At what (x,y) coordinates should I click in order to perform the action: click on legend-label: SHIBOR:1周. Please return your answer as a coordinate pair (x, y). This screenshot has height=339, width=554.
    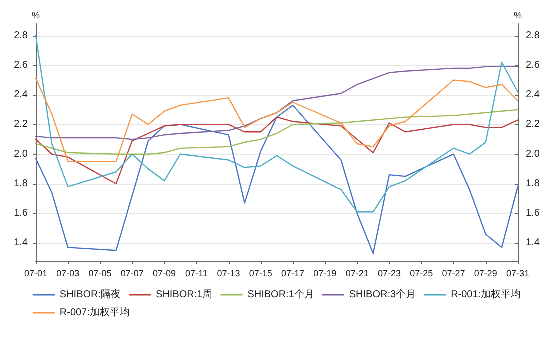
    Looking at the image, I should click on (184, 295).